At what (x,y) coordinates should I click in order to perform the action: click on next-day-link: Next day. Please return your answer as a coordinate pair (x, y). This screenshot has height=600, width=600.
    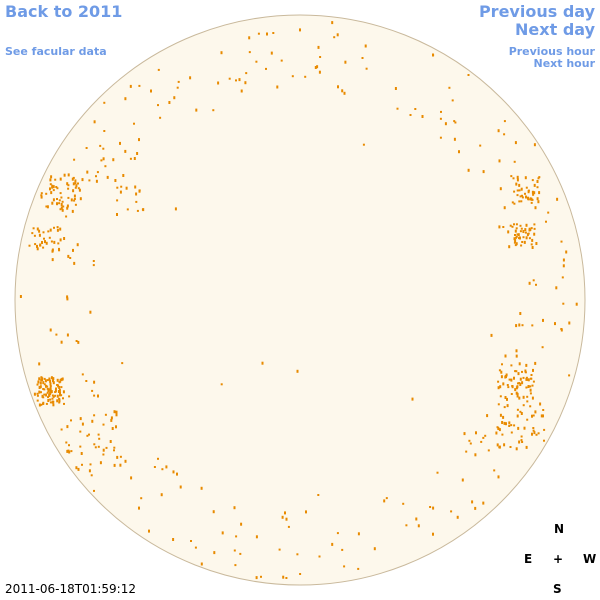
    Looking at the image, I should click on (555, 29).